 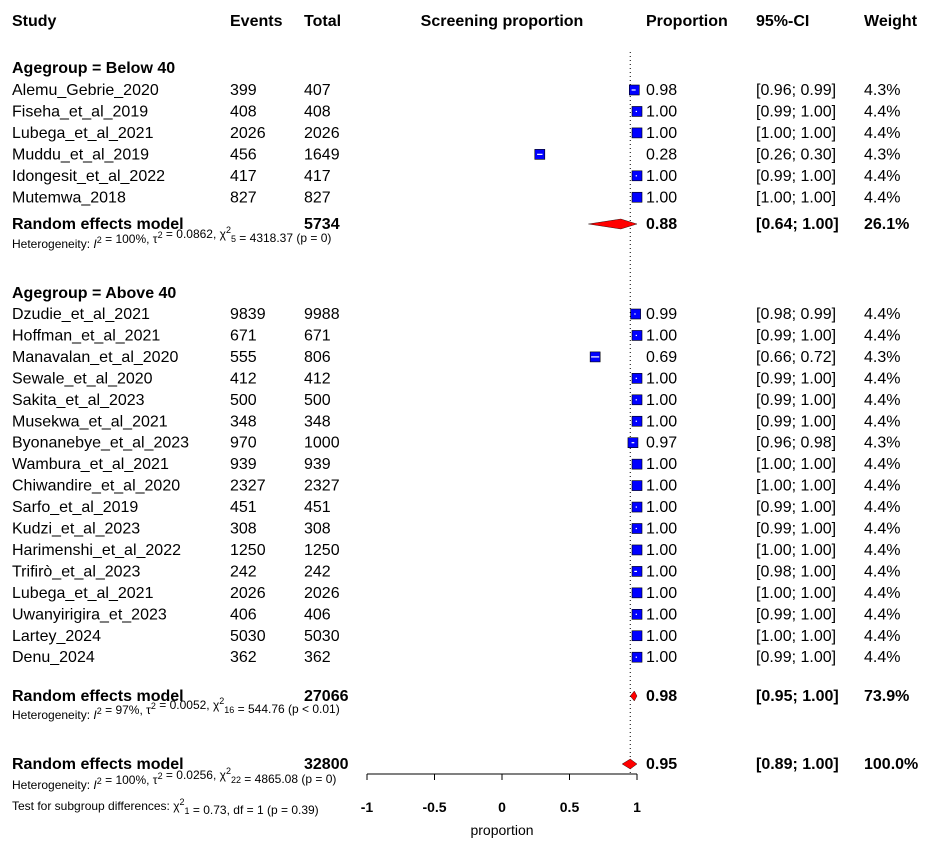 I want to click on study-ci: [0.98; 0.99], so click(x=796, y=314).